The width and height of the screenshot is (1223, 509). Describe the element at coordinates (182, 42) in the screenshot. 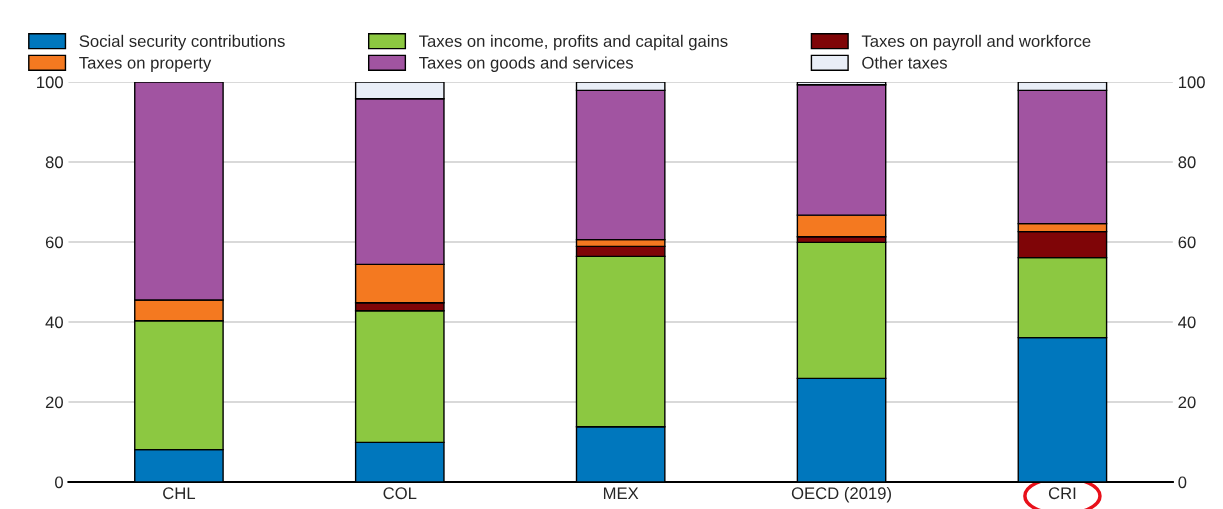

I see `legend-label: Social security contributions` at that location.